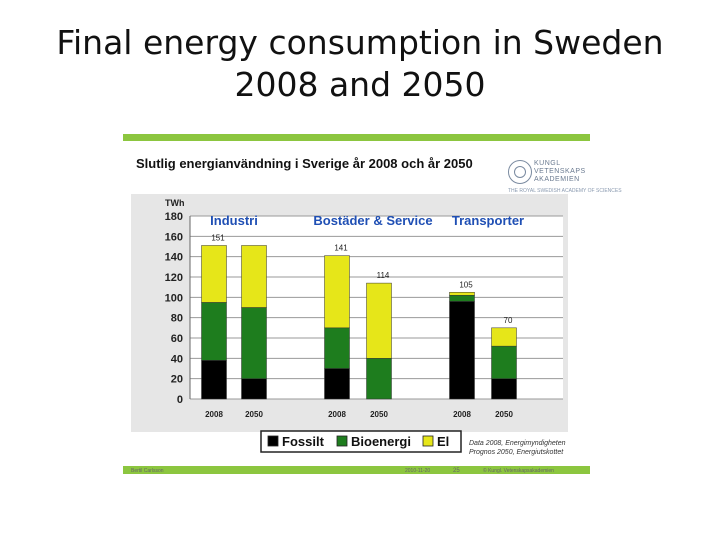 This screenshot has width=720, height=540. I want to click on seal-icon, so click(520, 172).